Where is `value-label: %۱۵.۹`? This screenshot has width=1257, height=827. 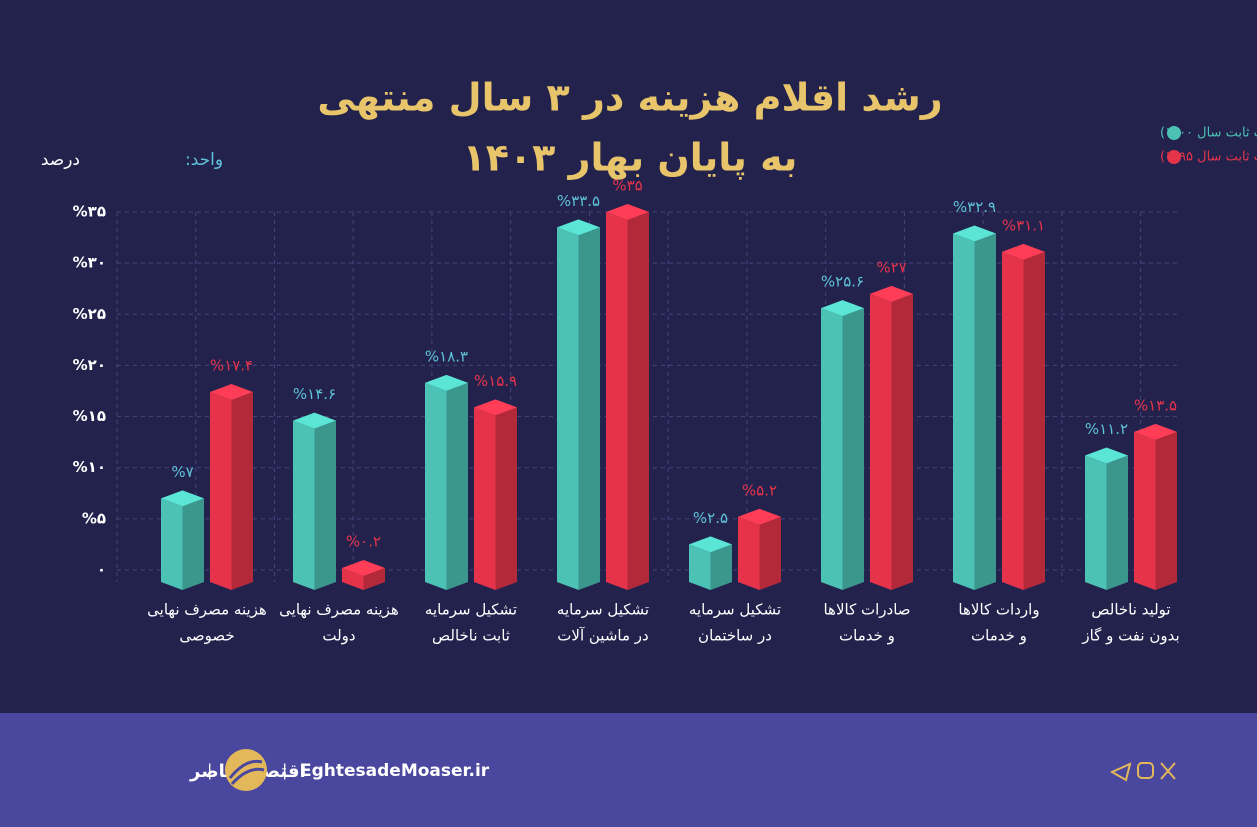 value-label: %۱۵.۹ is located at coordinates (495, 381).